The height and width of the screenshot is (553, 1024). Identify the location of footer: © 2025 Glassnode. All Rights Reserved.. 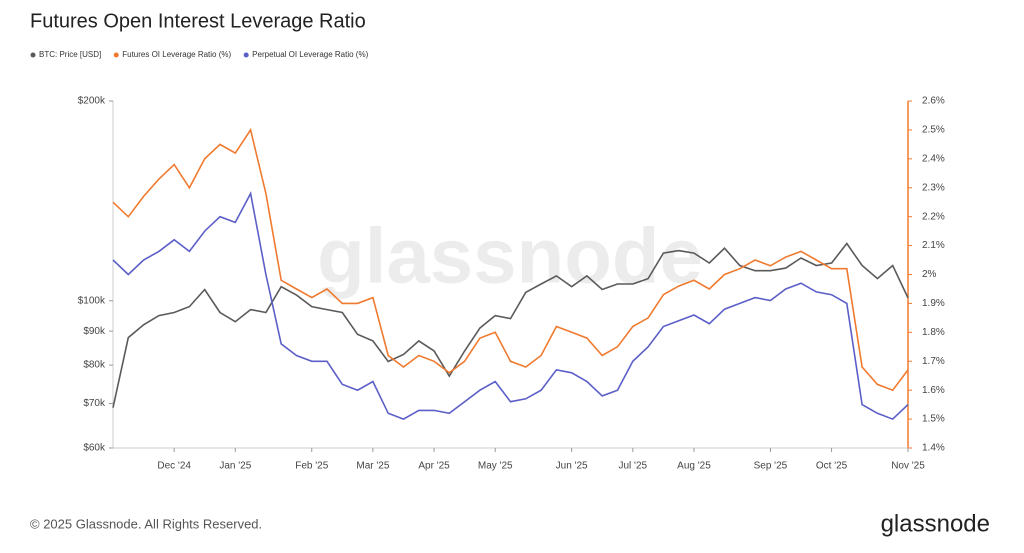
(146, 523).